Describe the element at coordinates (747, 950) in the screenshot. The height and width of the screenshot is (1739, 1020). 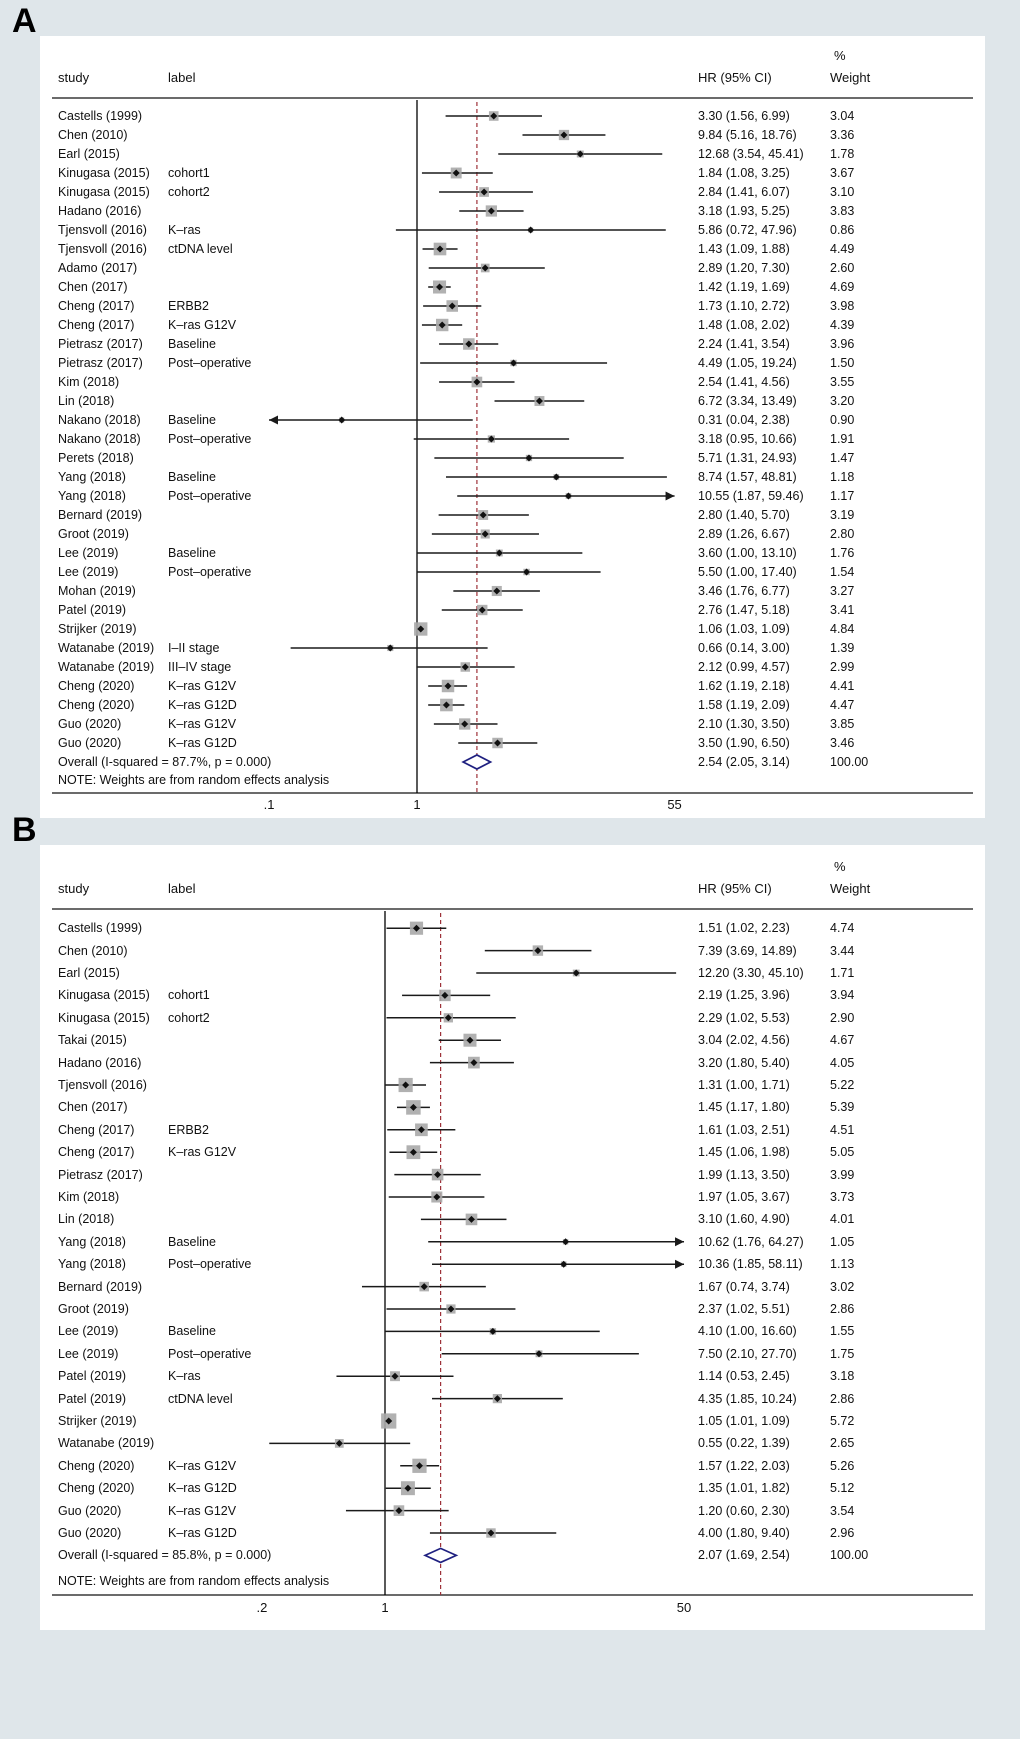
I see `hr-ci-value: 7.39 (3.69, 14.89)` at that location.